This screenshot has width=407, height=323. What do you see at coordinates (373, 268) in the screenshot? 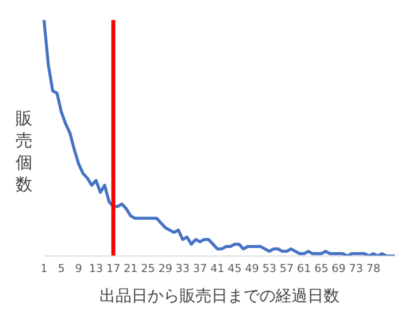
I see `x-tick-label: 78` at bounding box center [373, 268].